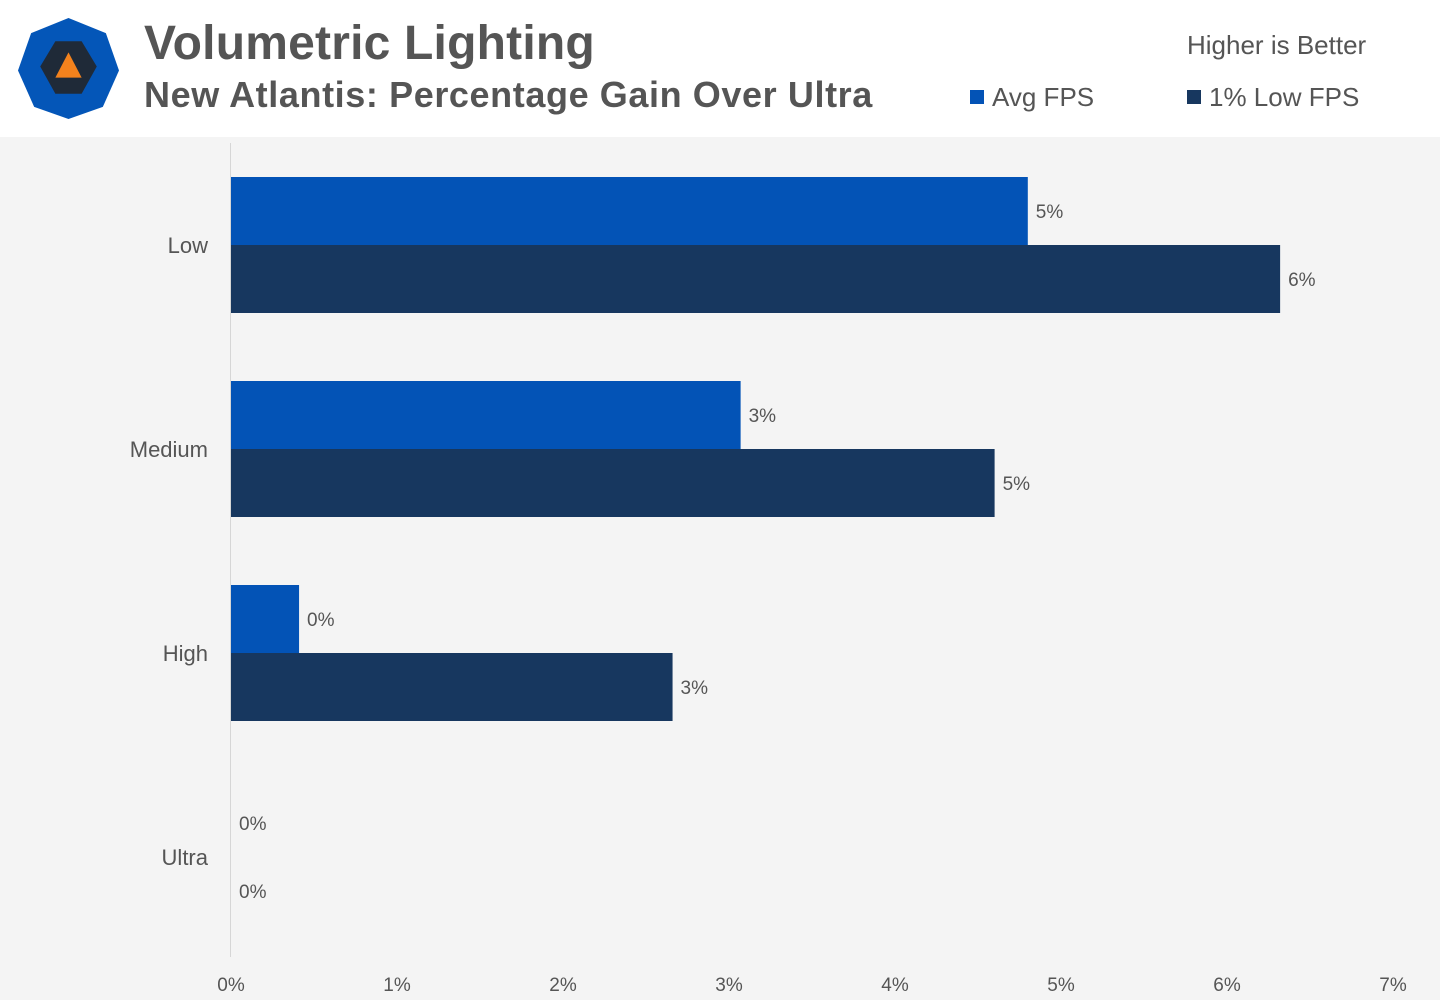  What do you see at coordinates (231, 985) in the screenshot?
I see `x-tick-label: 0%` at bounding box center [231, 985].